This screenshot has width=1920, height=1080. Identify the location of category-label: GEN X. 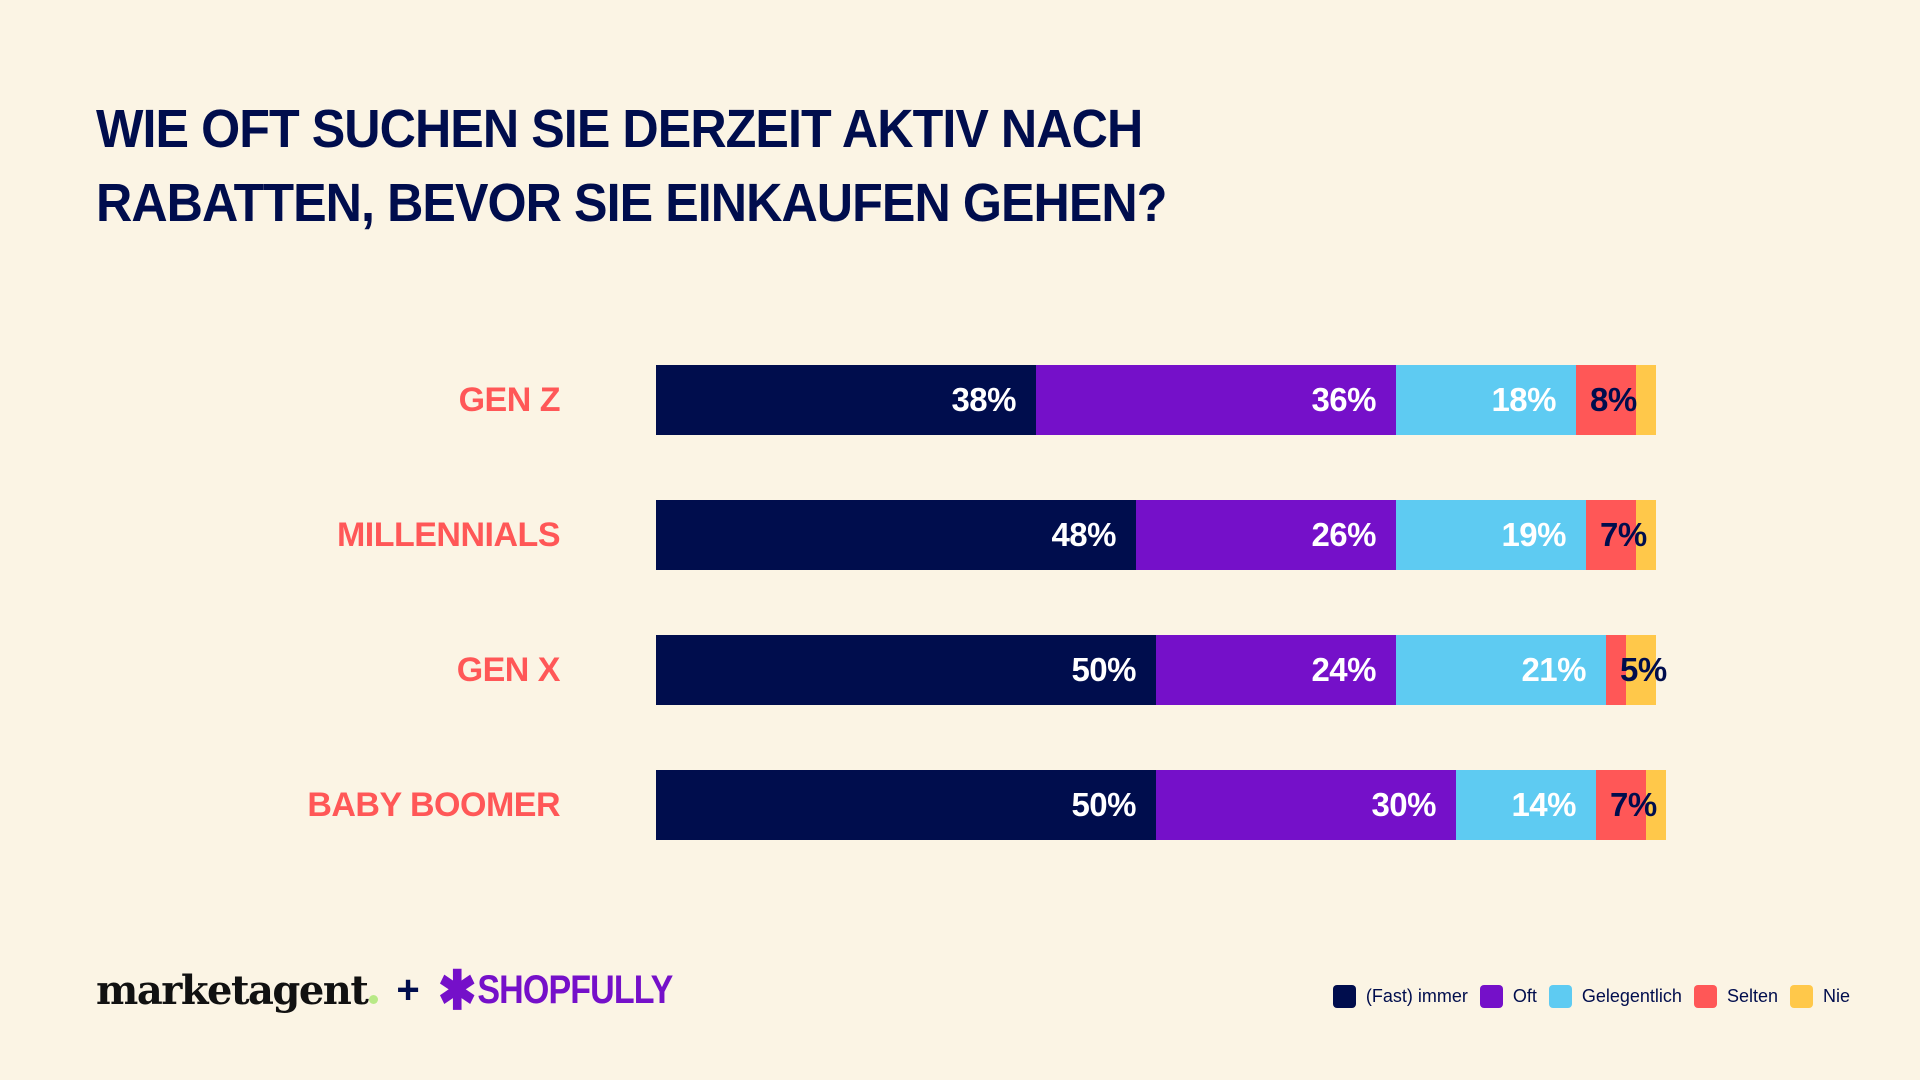
(508, 670).